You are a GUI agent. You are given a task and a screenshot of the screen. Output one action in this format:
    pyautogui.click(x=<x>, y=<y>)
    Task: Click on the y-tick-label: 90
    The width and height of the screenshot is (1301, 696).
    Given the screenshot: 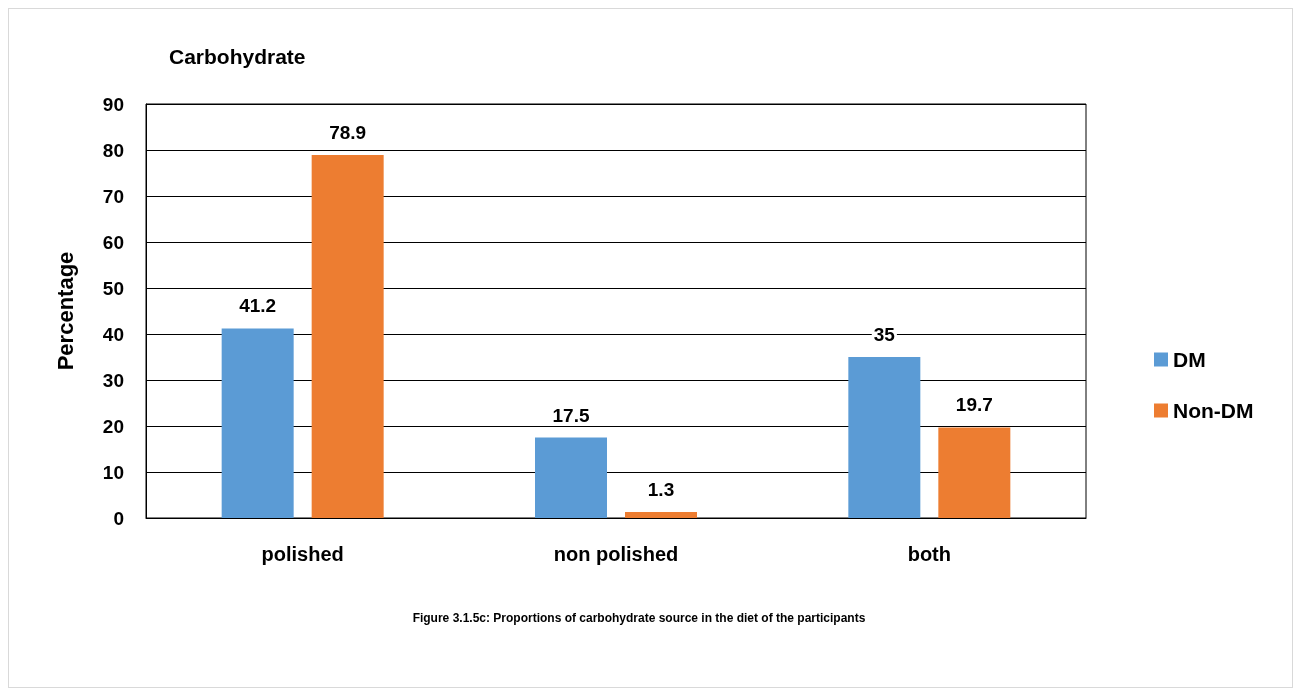 What is the action you would take?
    pyautogui.click(x=113, y=104)
    